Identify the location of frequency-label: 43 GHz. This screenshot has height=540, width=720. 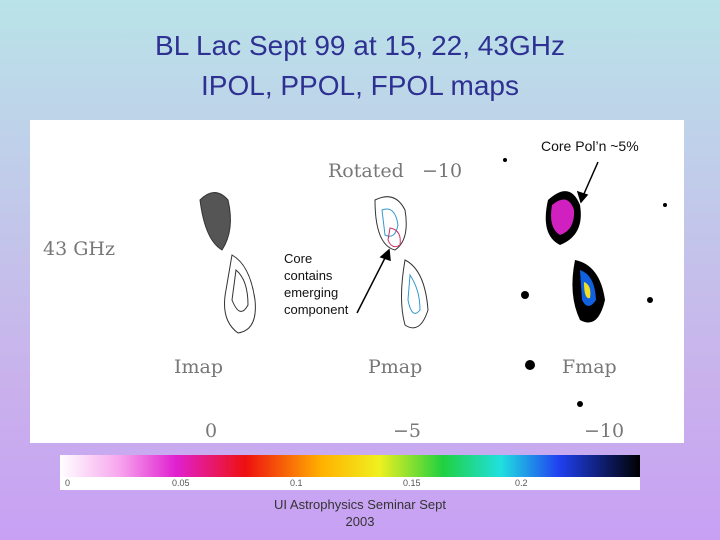
(79, 249).